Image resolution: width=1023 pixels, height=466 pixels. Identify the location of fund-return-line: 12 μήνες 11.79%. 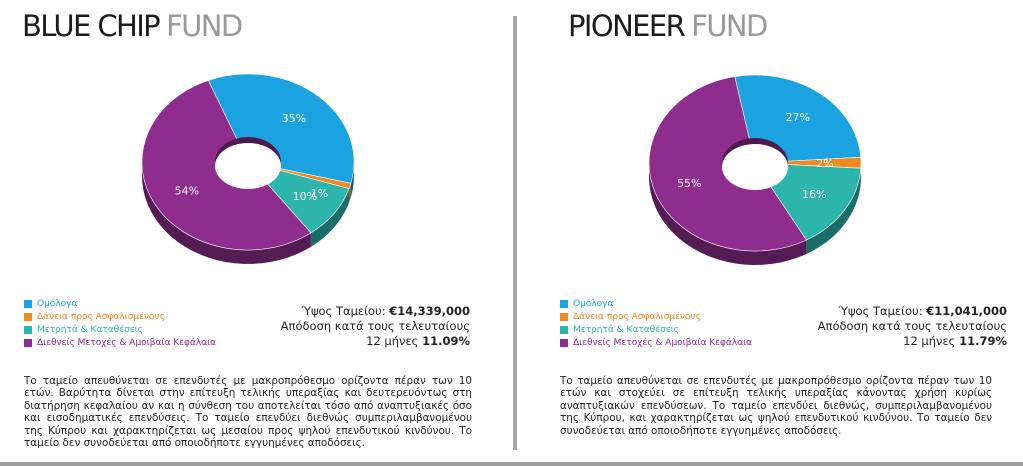
(912, 341).